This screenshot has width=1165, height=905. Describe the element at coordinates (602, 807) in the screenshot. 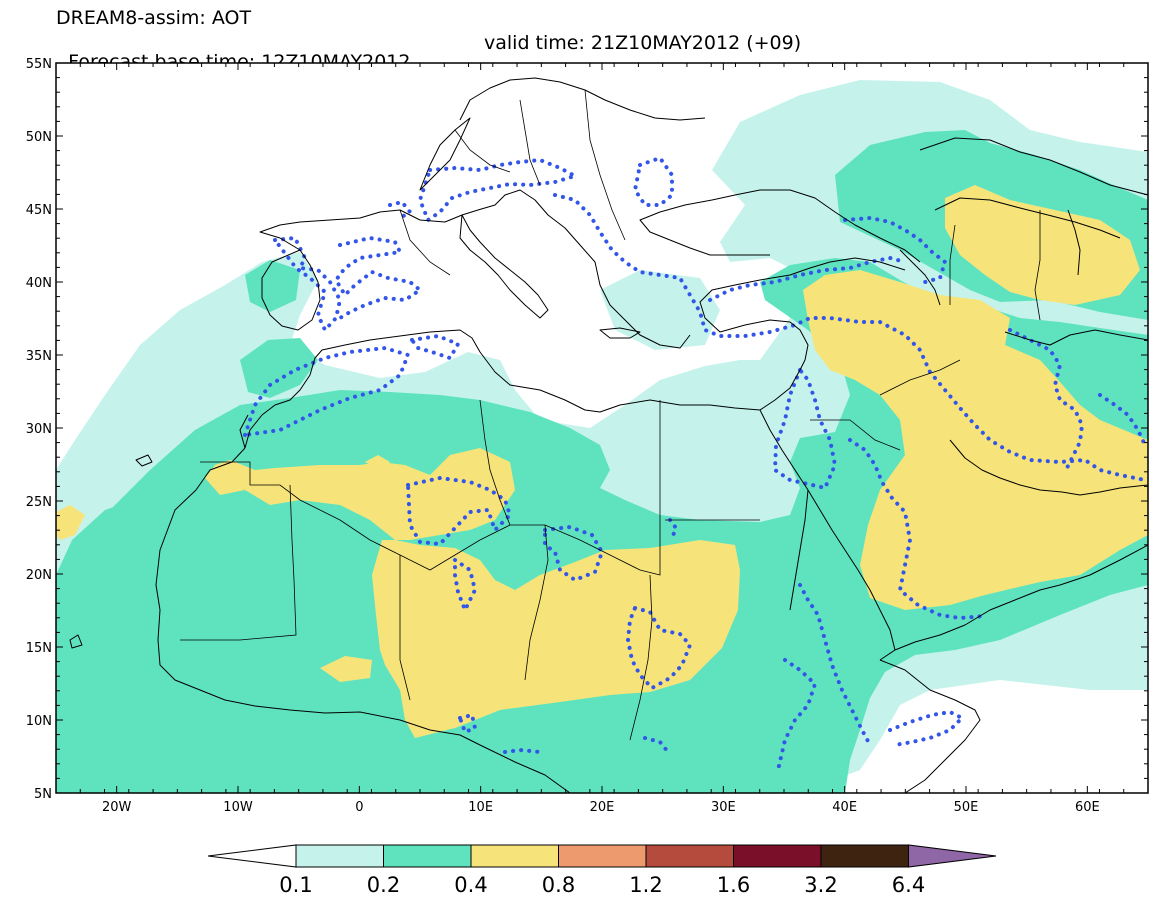

I see `lon-tick-label: 20E` at that location.